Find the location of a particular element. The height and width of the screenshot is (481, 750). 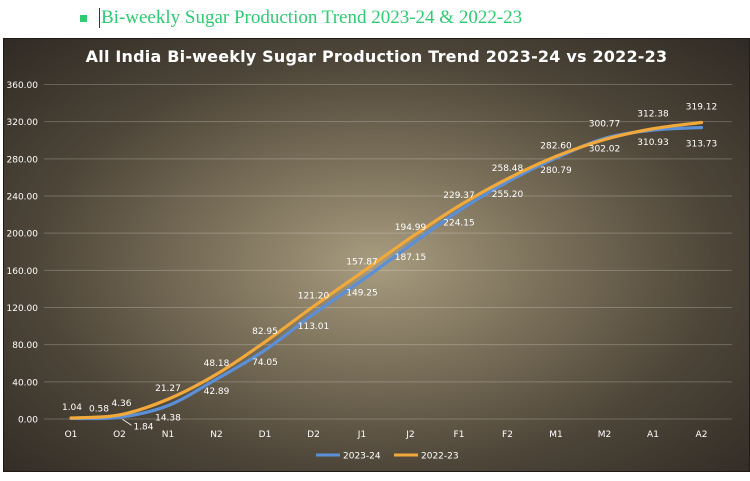

data-label-2022-23: 194.99 is located at coordinates (411, 228).